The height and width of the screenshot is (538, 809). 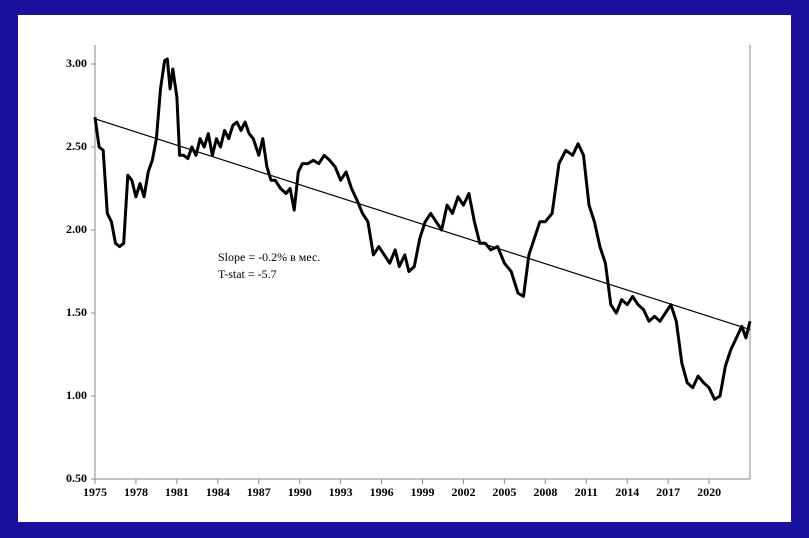 What do you see at coordinates (95, 492) in the screenshot?
I see `x-tick-label: 1975` at bounding box center [95, 492].